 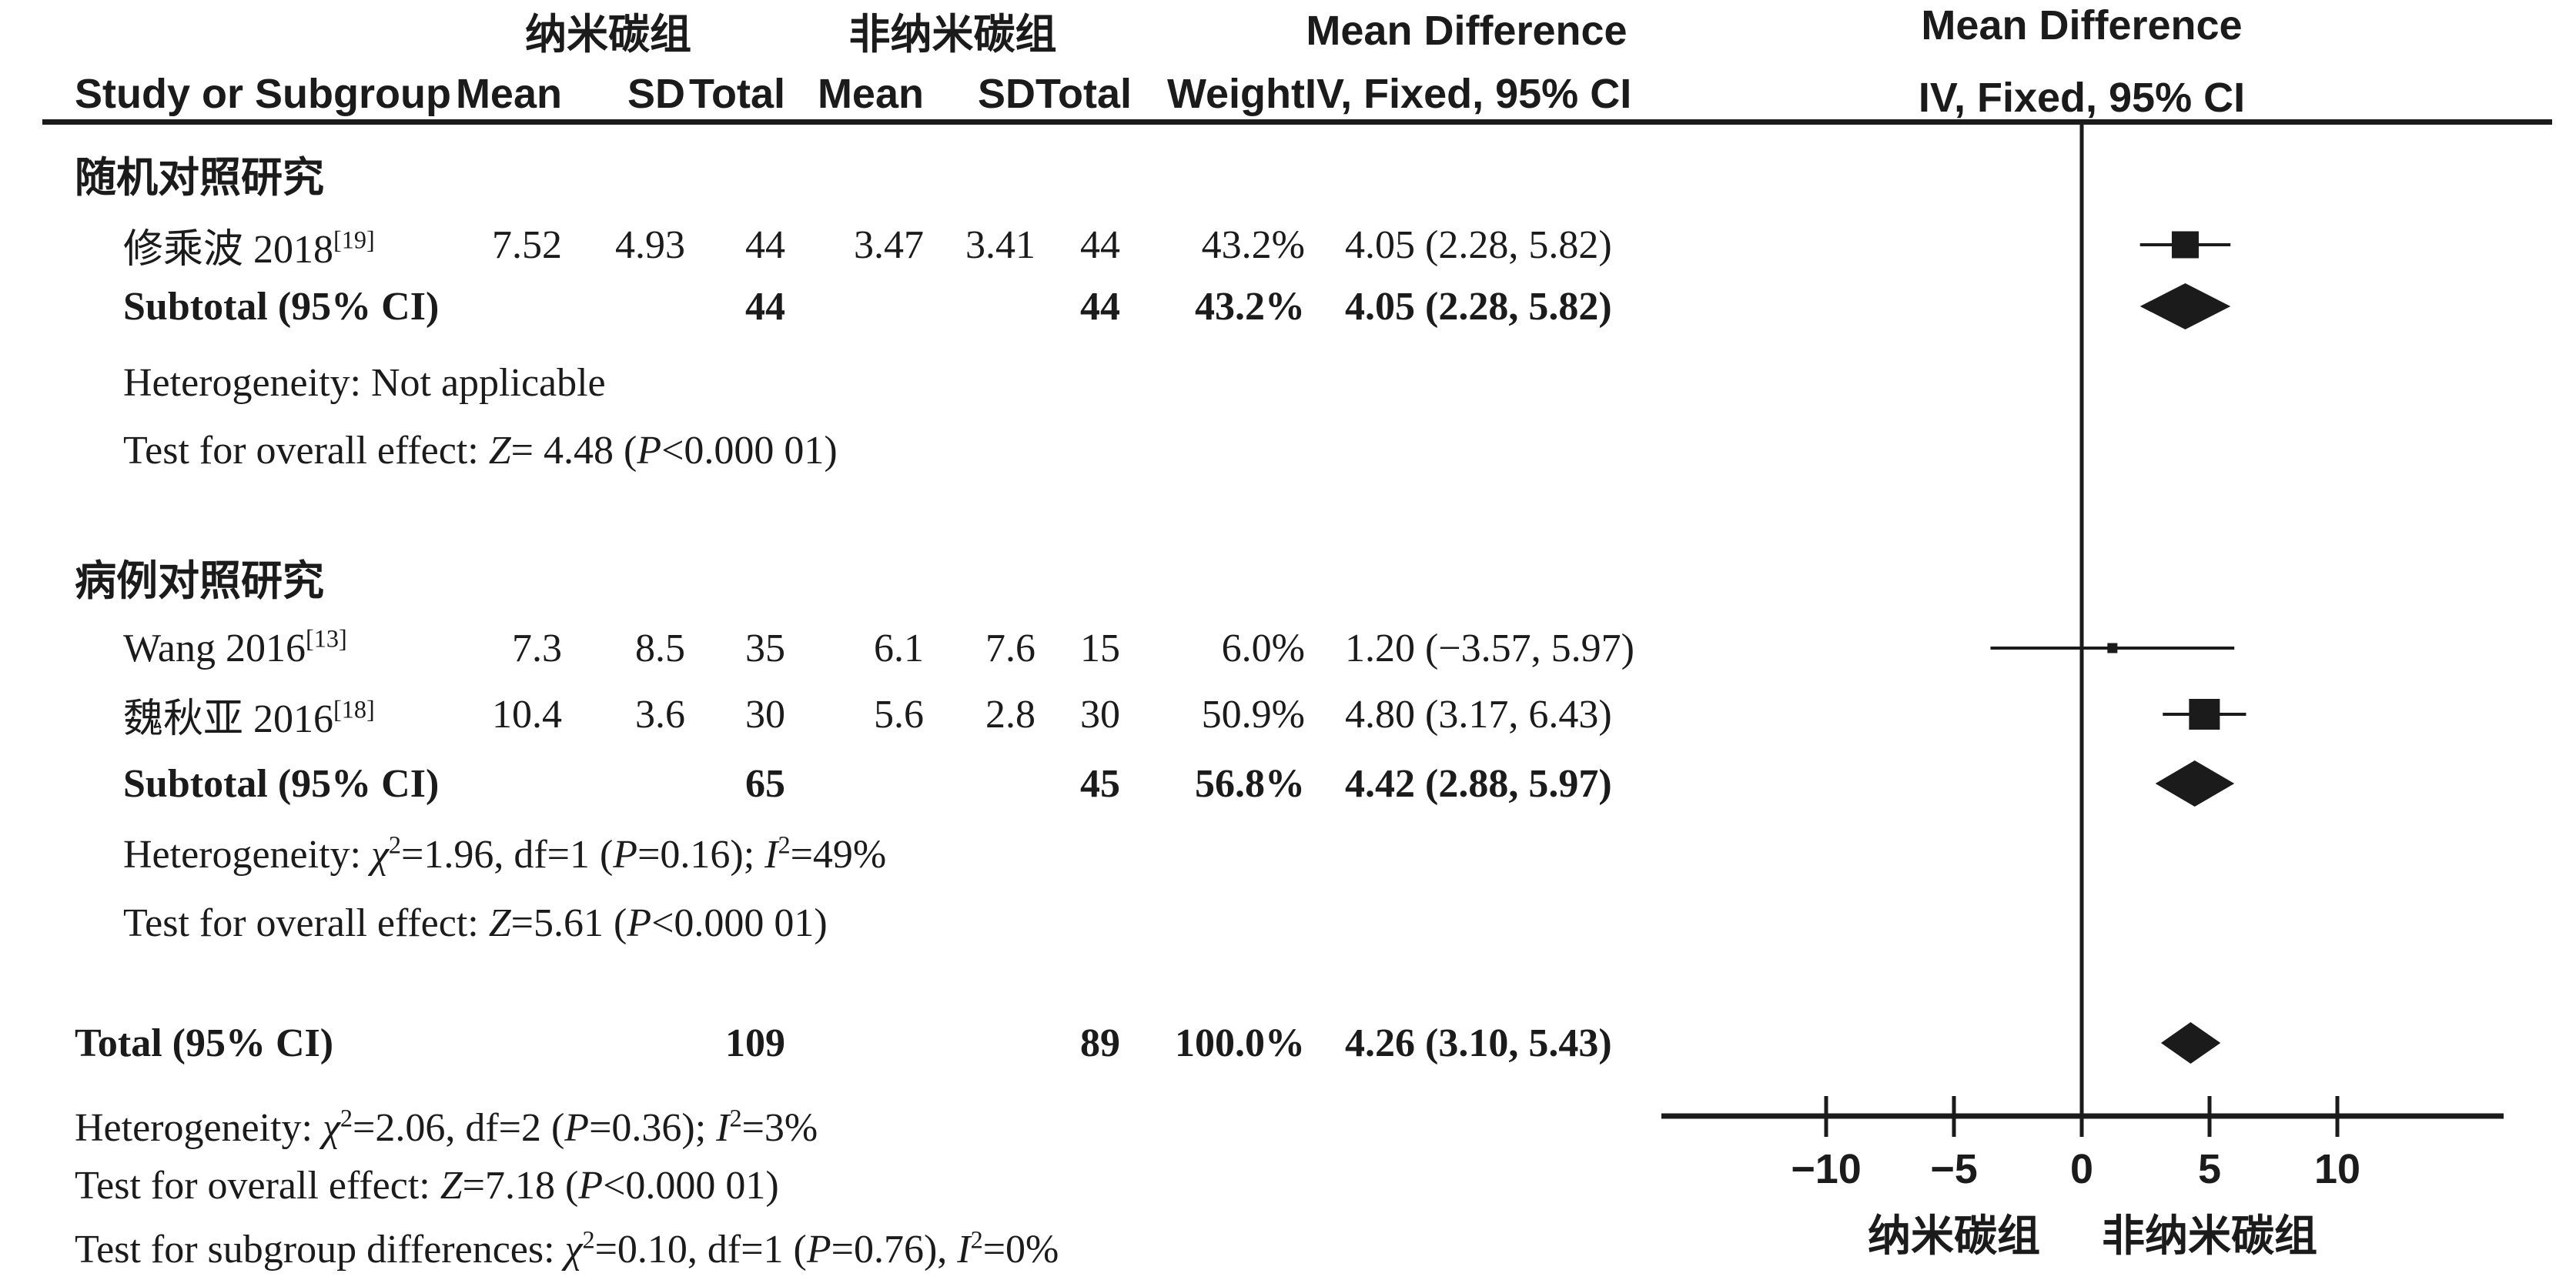 I want to click on study-name: Wang 2016[13], so click(x=235, y=647).